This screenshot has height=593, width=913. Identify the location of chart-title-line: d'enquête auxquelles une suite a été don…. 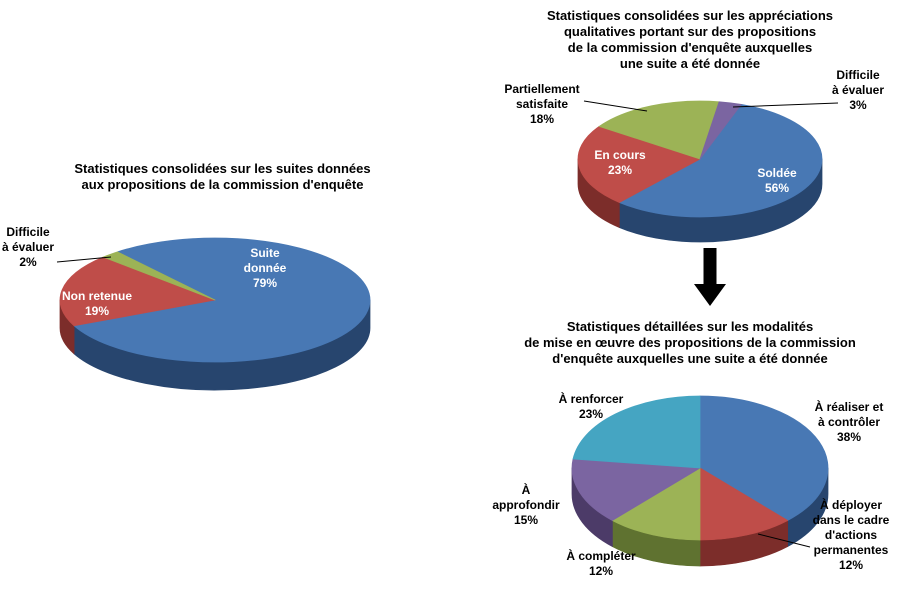
(690, 358).